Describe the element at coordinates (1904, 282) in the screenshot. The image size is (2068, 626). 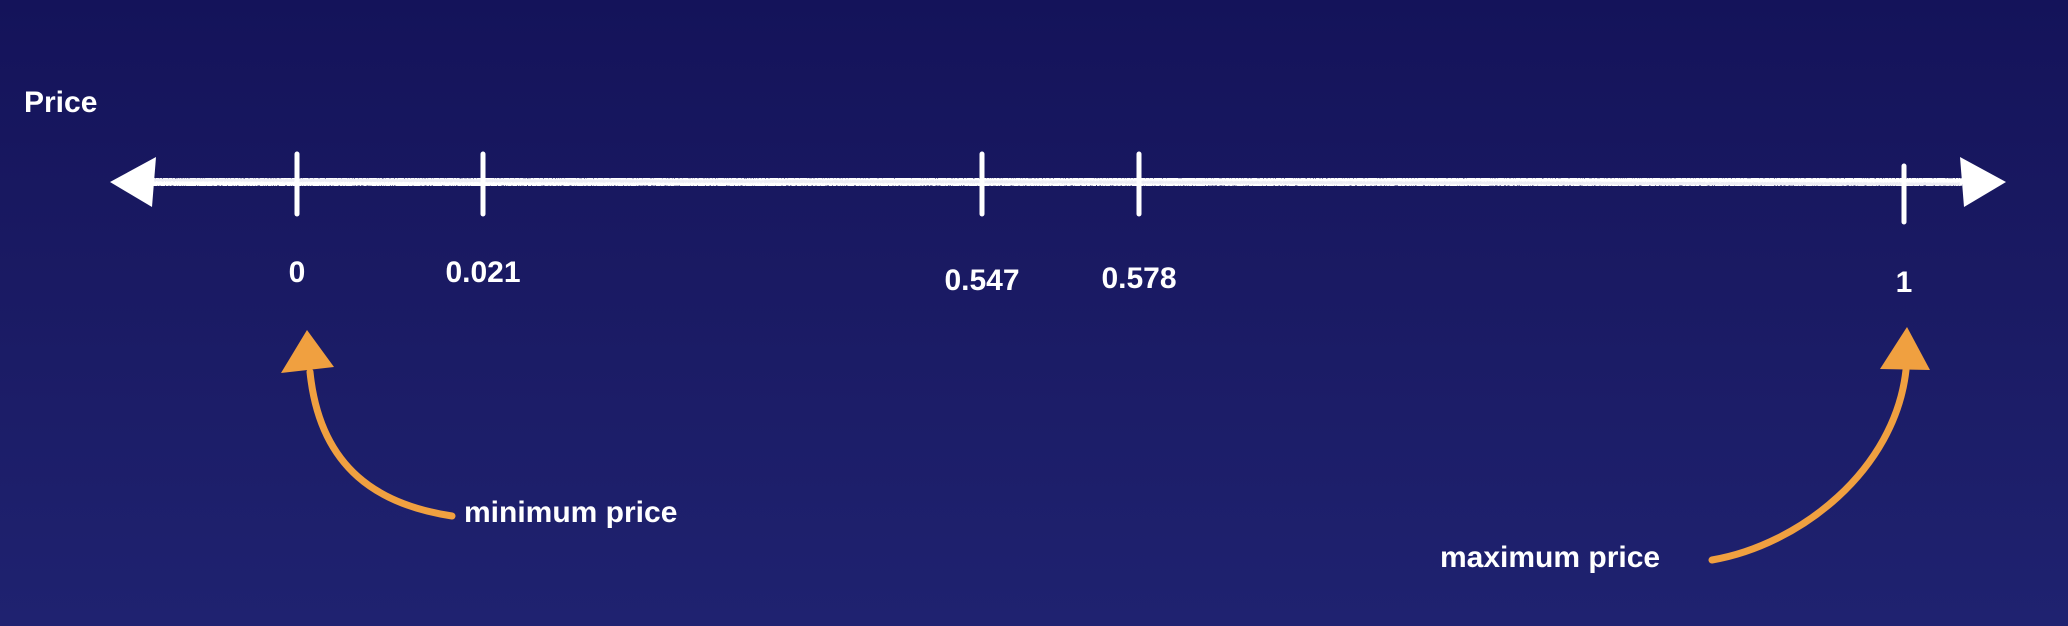
I see `tick-label-1: 1` at that location.